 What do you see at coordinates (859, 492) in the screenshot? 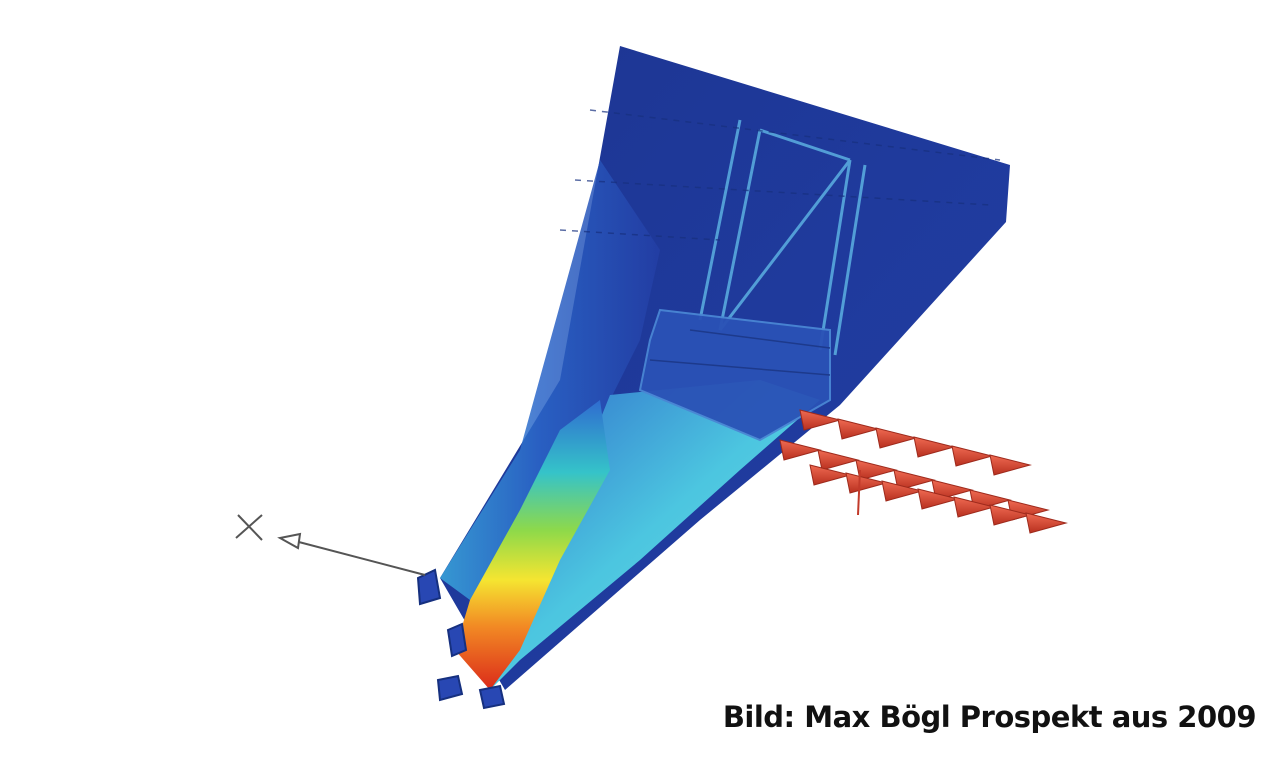
I see `load-line` at bounding box center [859, 492].